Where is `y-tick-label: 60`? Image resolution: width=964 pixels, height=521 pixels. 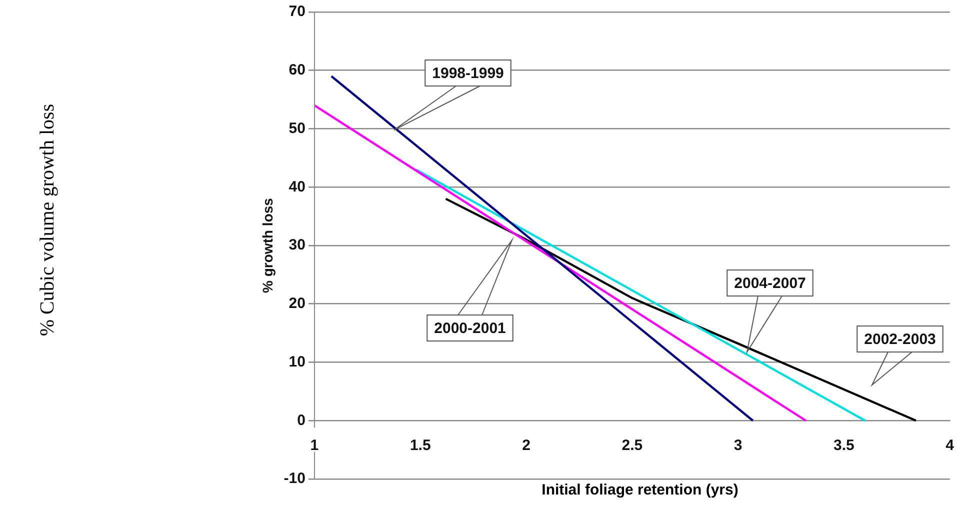 y-tick-label: 60 is located at coordinates (297, 70).